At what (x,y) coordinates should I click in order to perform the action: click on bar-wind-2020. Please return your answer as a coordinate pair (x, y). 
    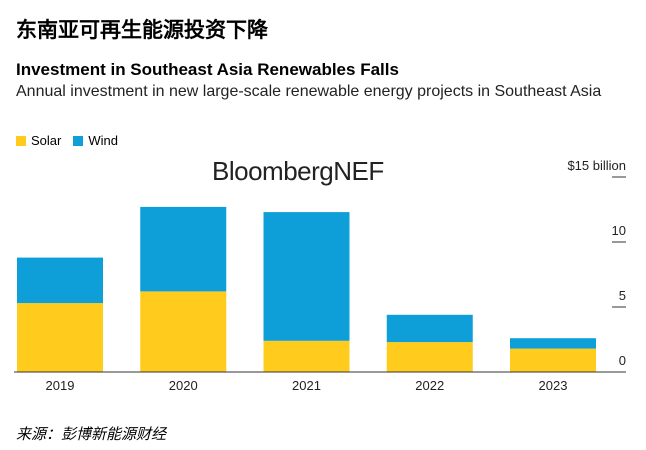
    Looking at the image, I should click on (183, 249).